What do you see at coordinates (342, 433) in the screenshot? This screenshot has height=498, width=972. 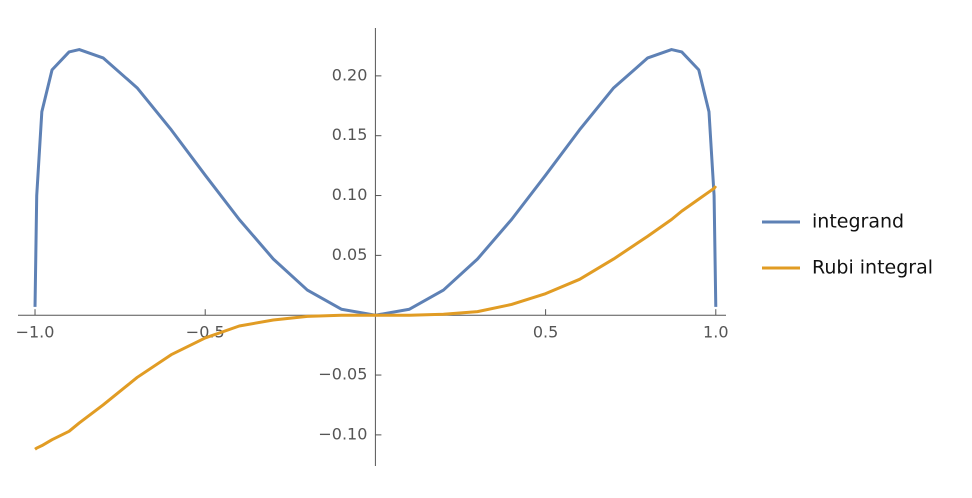 I see `y-tick-label: −0.10` at bounding box center [342, 433].